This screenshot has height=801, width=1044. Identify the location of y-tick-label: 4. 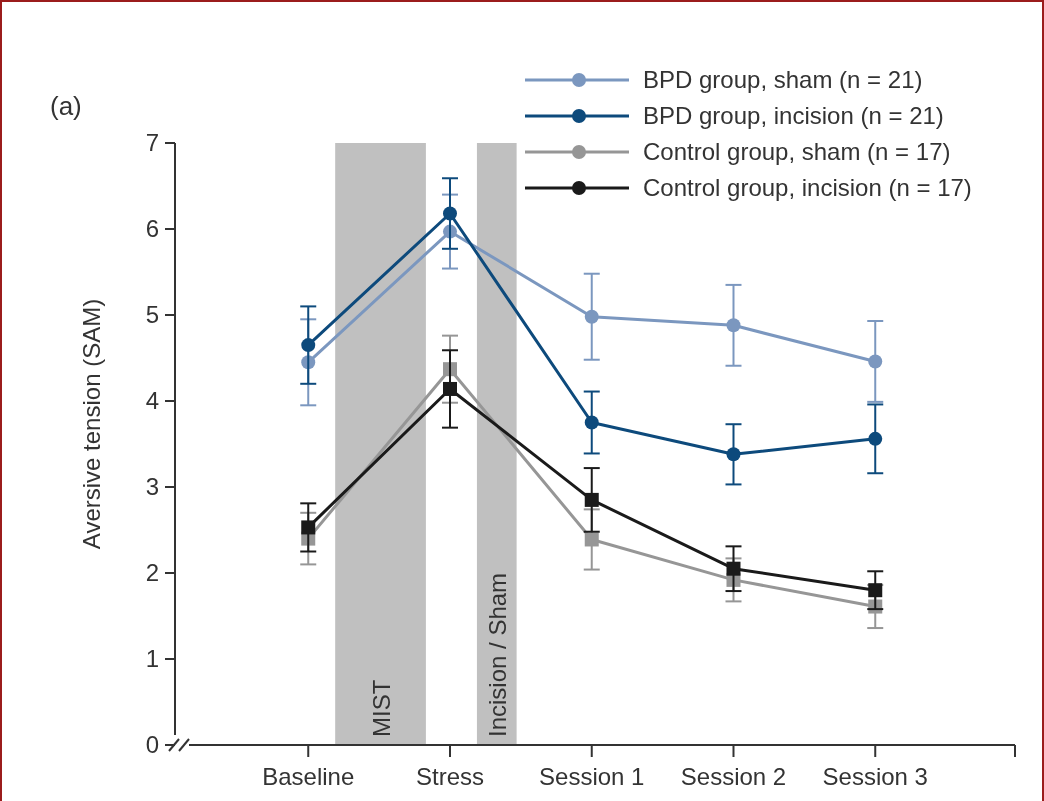
(152, 401).